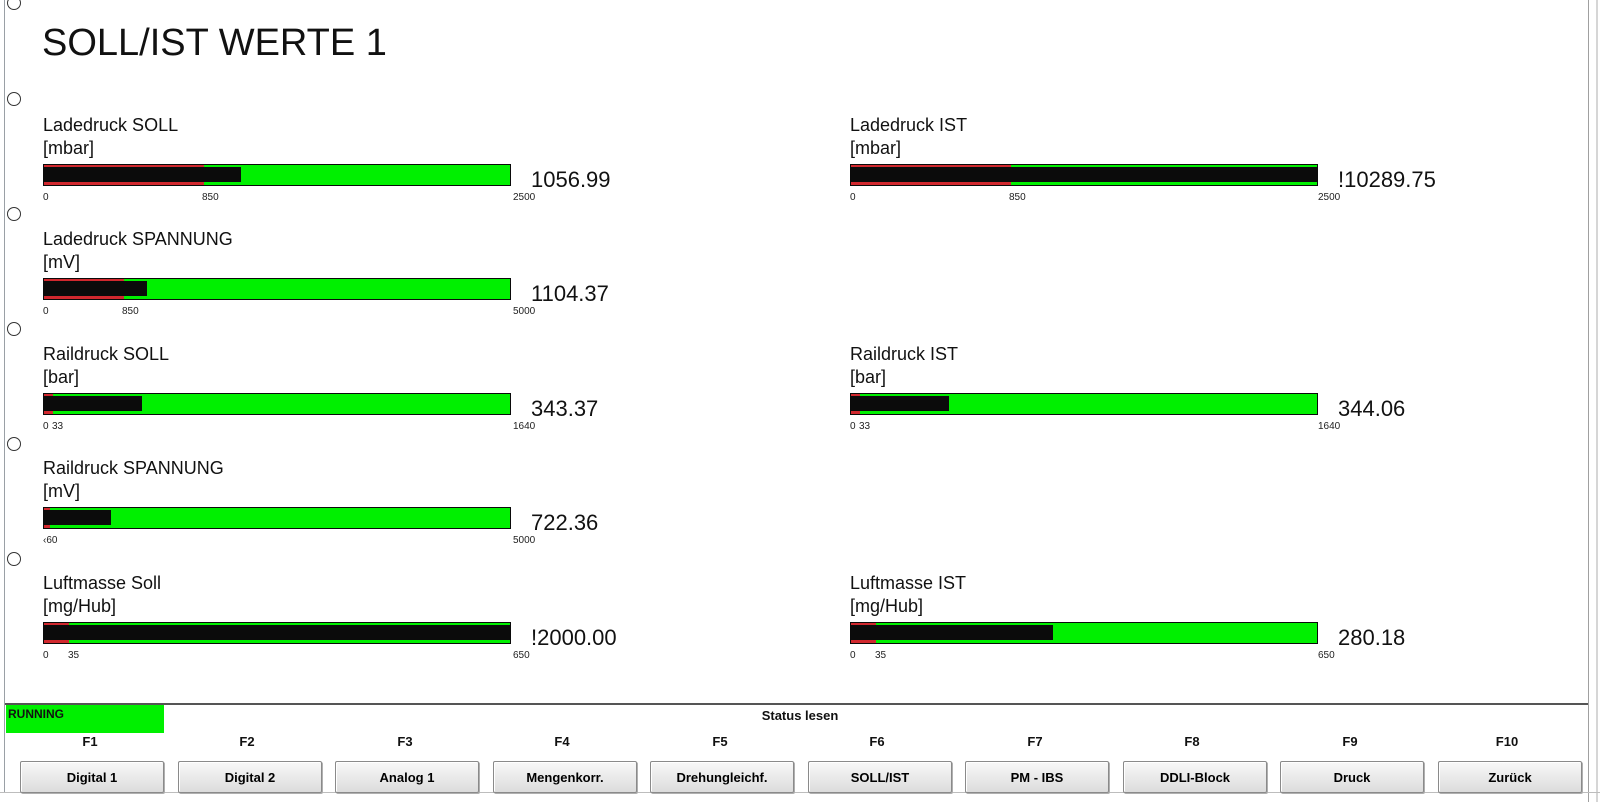 The width and height of the screenshot is (1600, 802). Describe the element at coordinates (904, 354) in the screenshot. I see `gauge-label: Raildruck IST` at that location.